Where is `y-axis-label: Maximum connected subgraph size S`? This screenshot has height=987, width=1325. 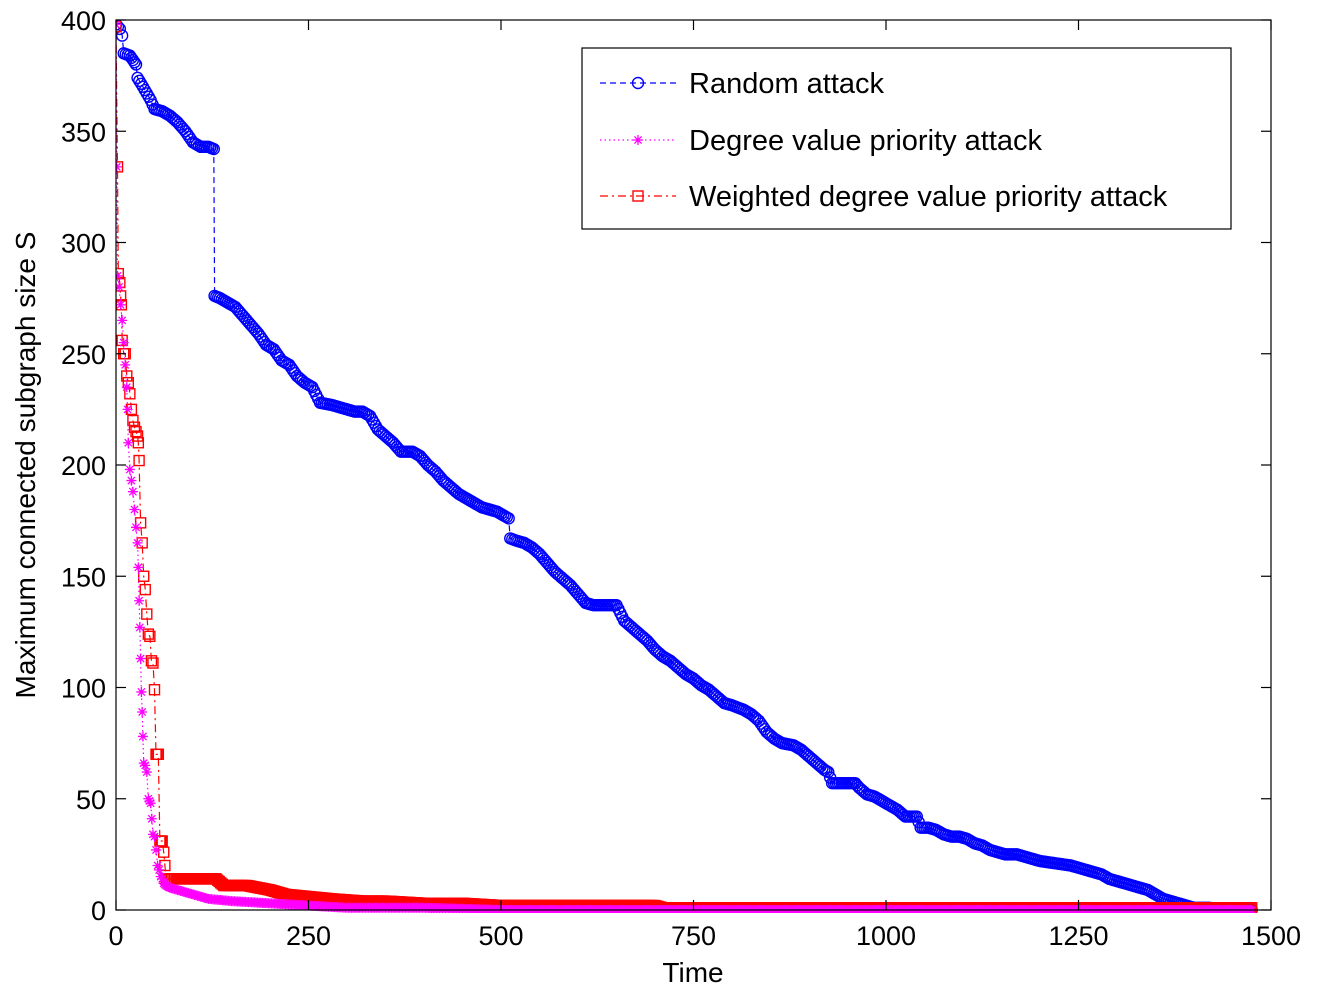 y-axis-label: Maximum connected subgraph size S is located at coordinates (25, 465).